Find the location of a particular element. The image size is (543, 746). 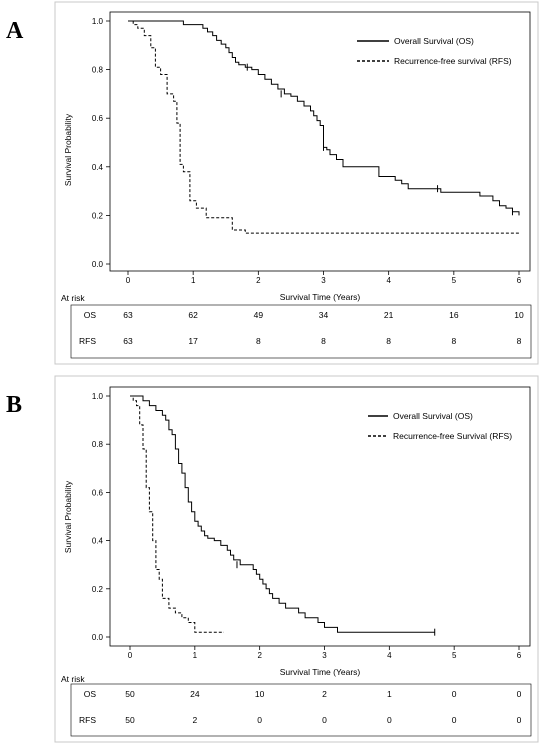

panel-b-rfs-curve is located at coordinates (177, 514).